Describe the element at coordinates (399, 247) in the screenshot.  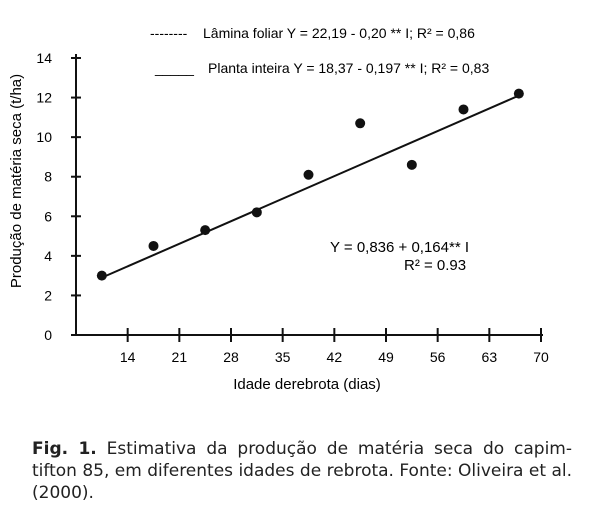
I see `fit-equation: Y = 0,836 + 0,164** I` at that location.